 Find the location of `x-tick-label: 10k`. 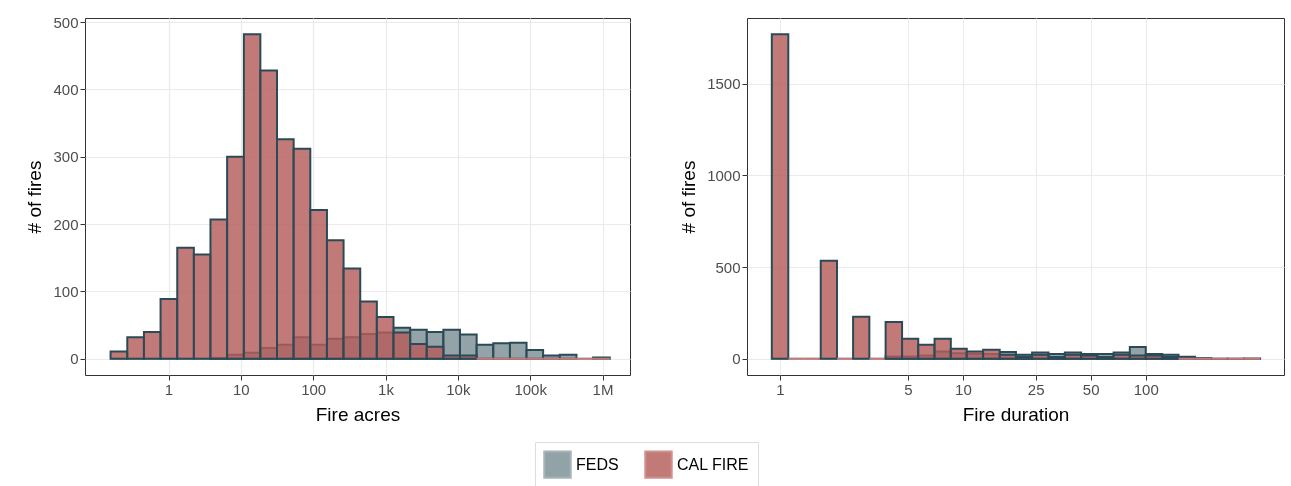

x-tick-label: 10k is located at coordinates (458, 389).